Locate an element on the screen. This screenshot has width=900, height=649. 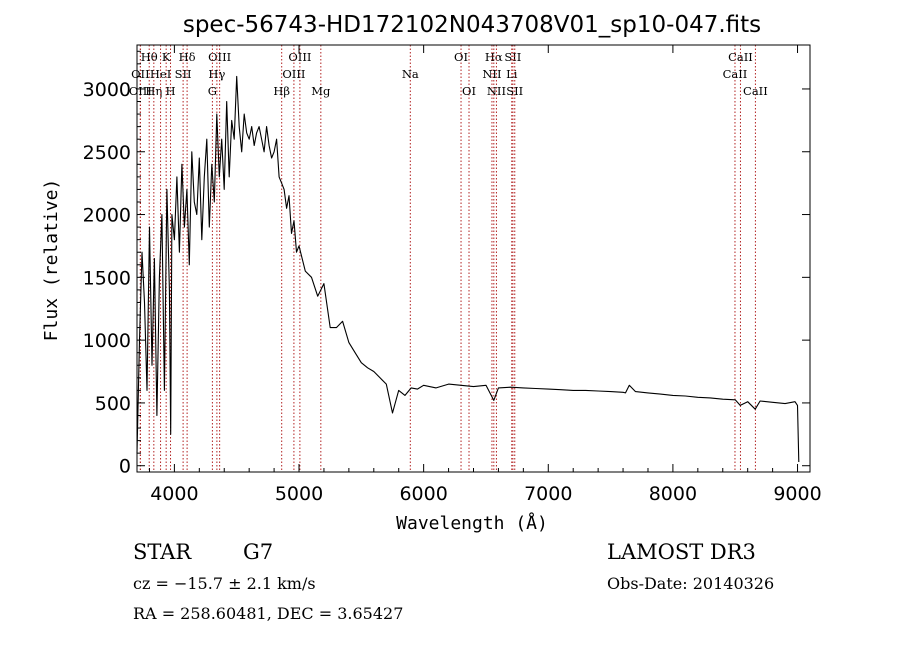
spectral-line-label: Mg is located at coordinates (321, 91).